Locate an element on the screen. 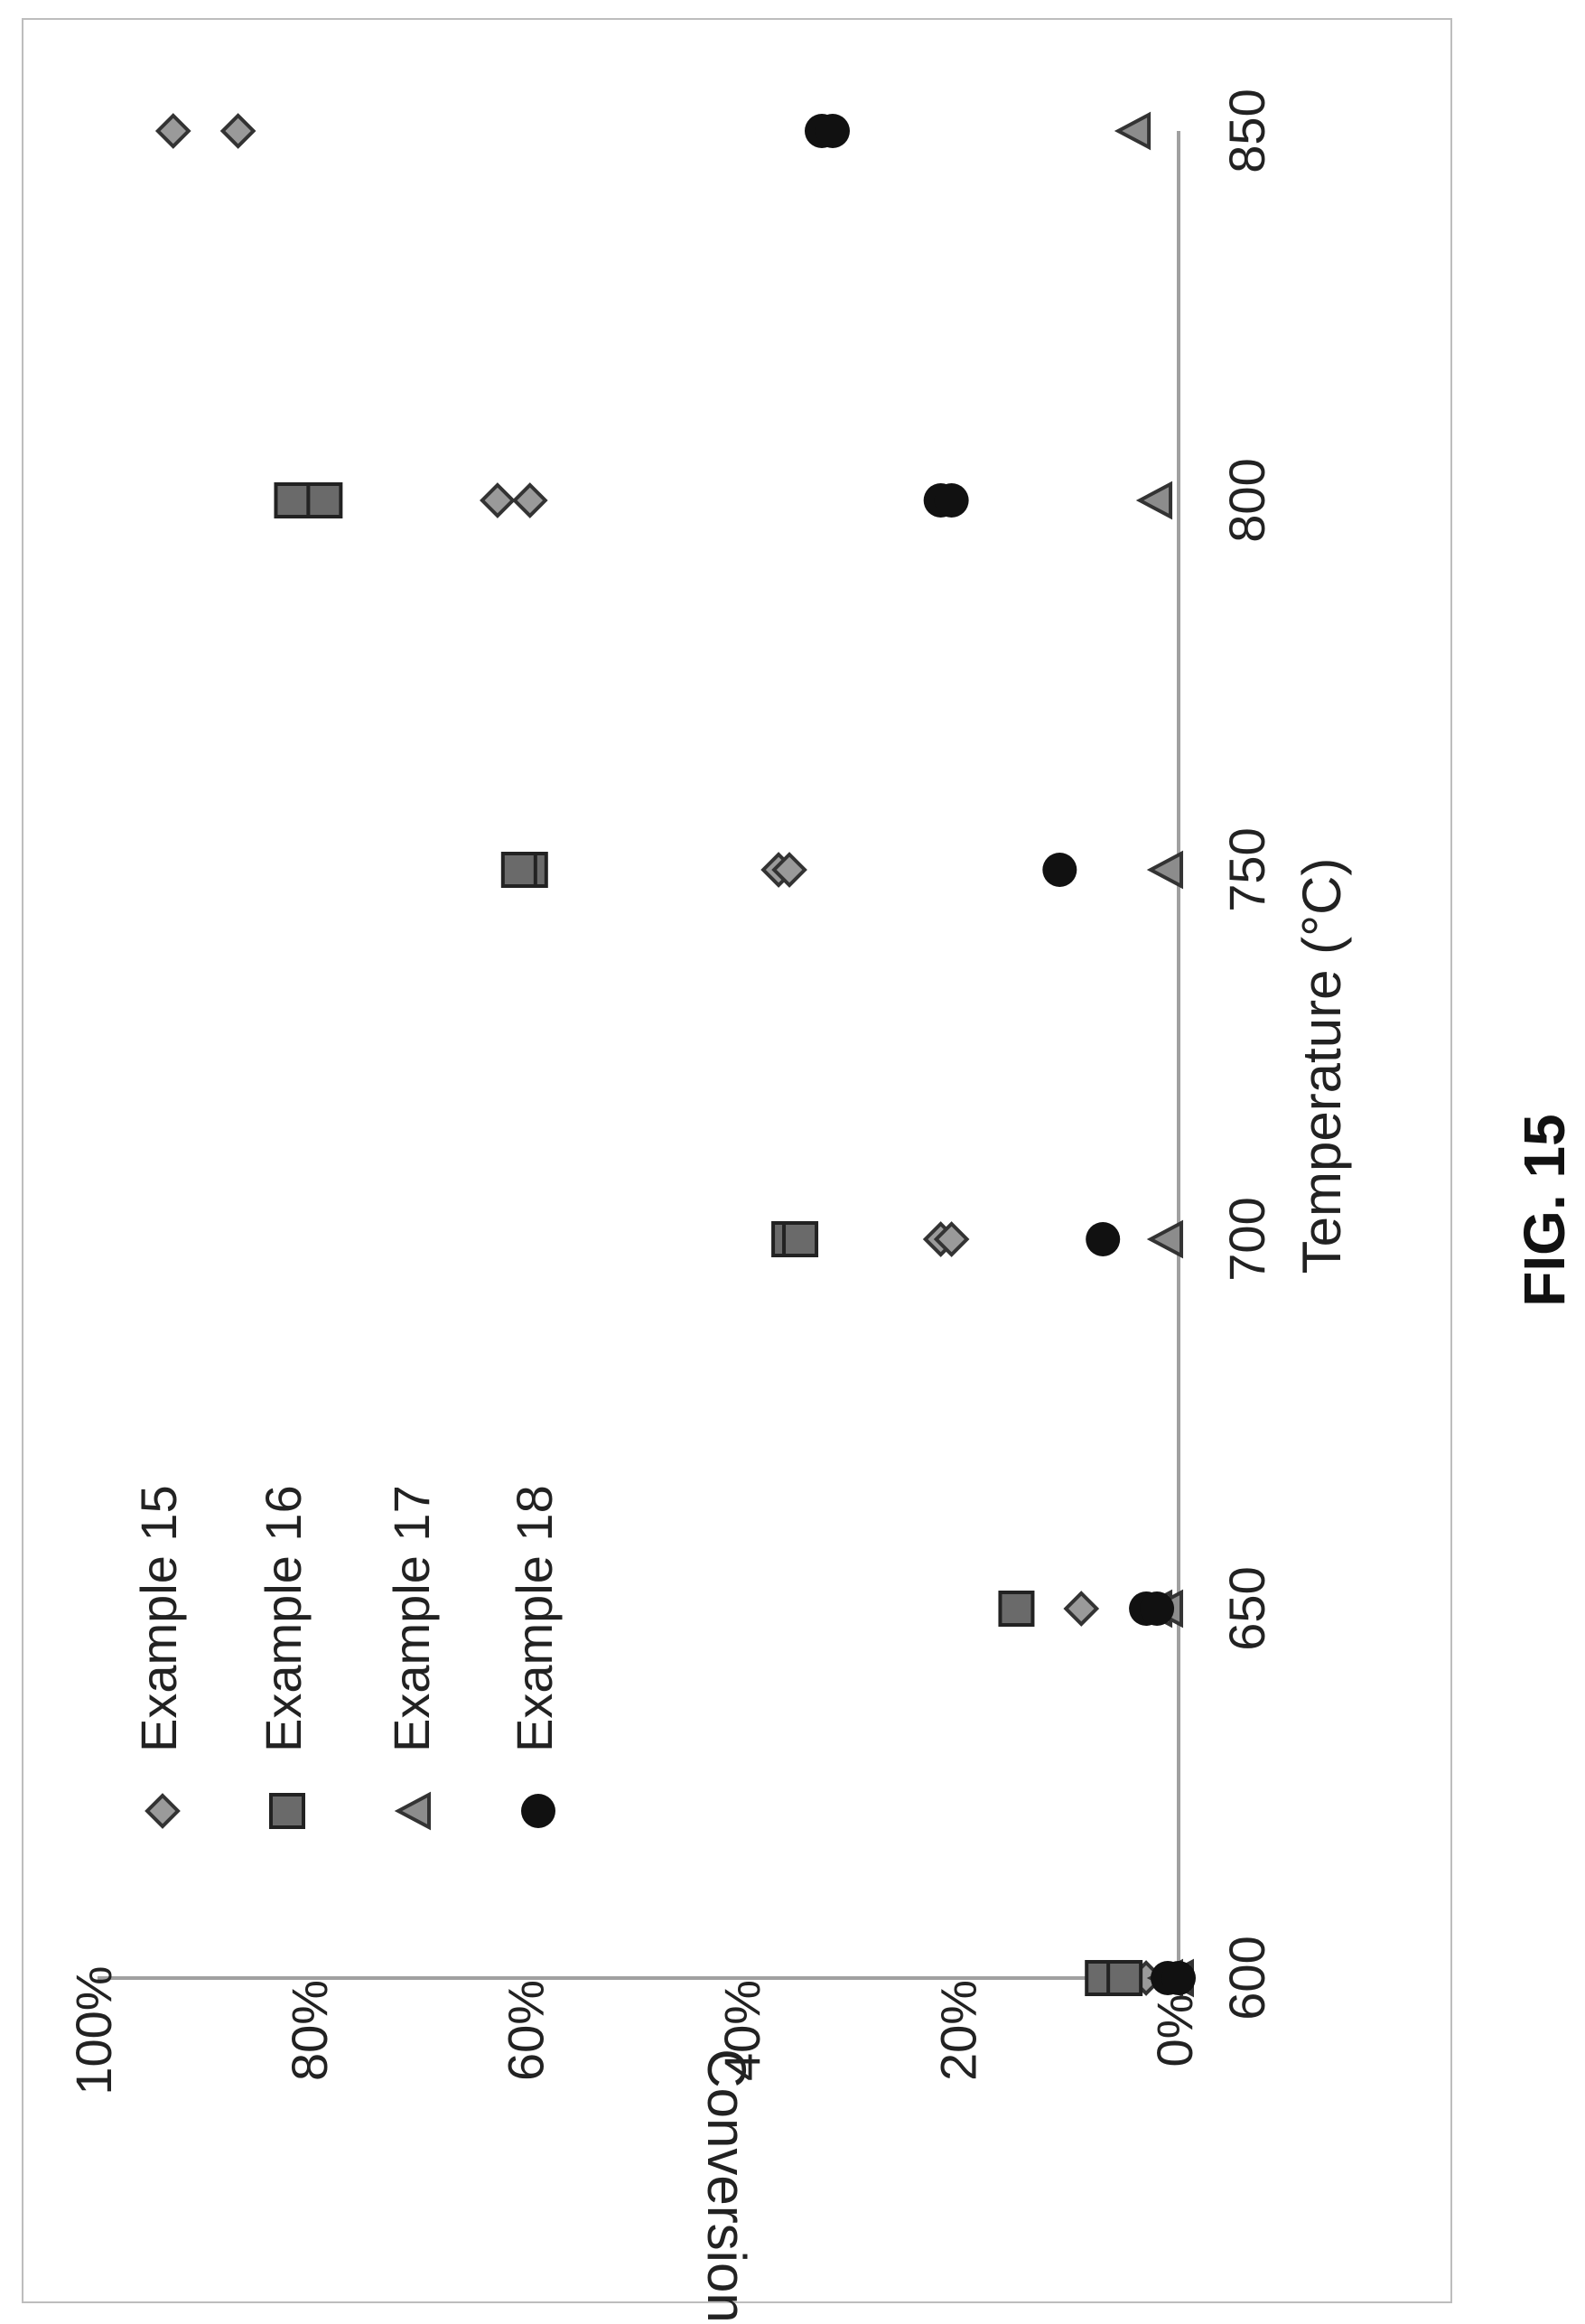 Image resolution: width=1585 pixels, height=2324 pixels. x-axis-title: Temperature (°C) is located at coordinates (1322, 1066).